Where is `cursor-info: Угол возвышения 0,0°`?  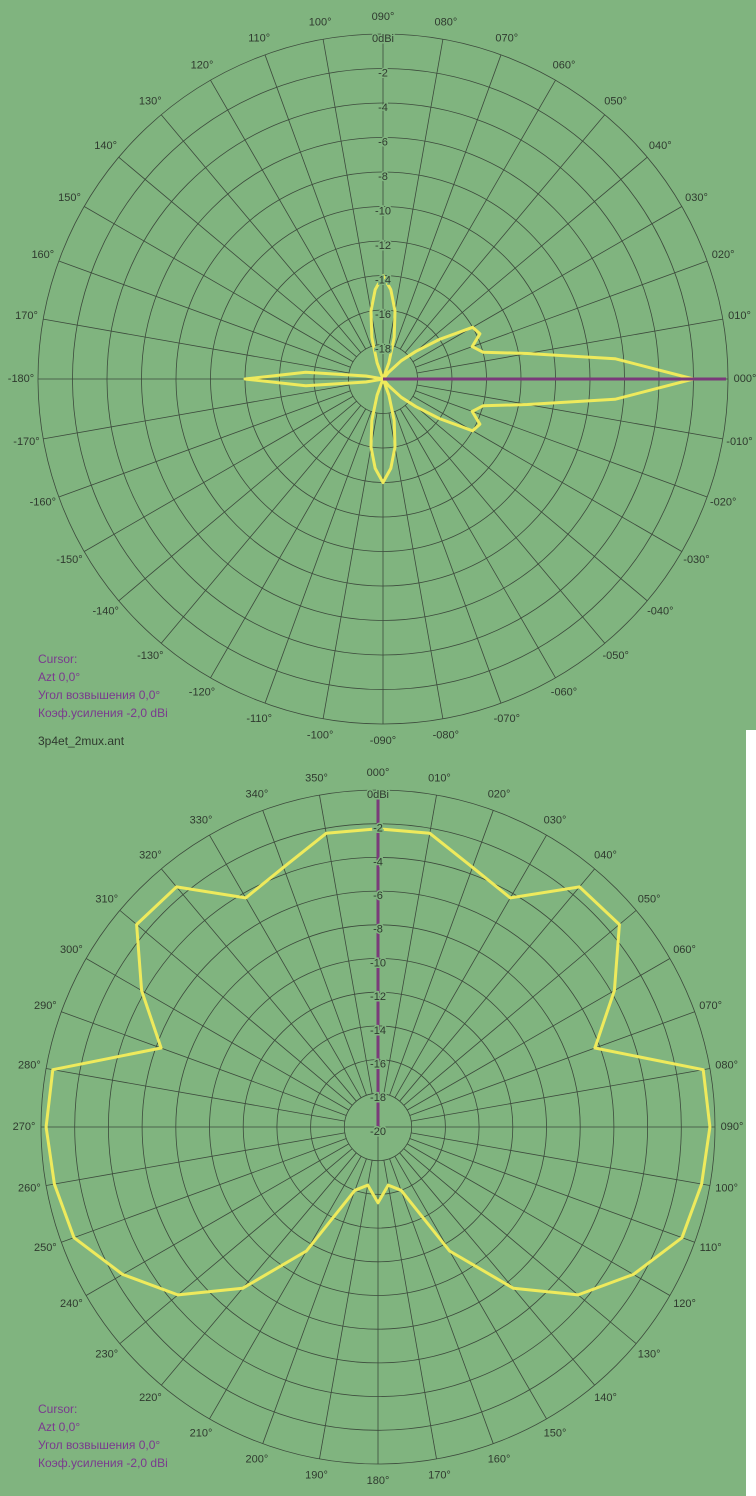
cursor-info: Угол возвышения 0,0° is located at coordinates (99, 1445).